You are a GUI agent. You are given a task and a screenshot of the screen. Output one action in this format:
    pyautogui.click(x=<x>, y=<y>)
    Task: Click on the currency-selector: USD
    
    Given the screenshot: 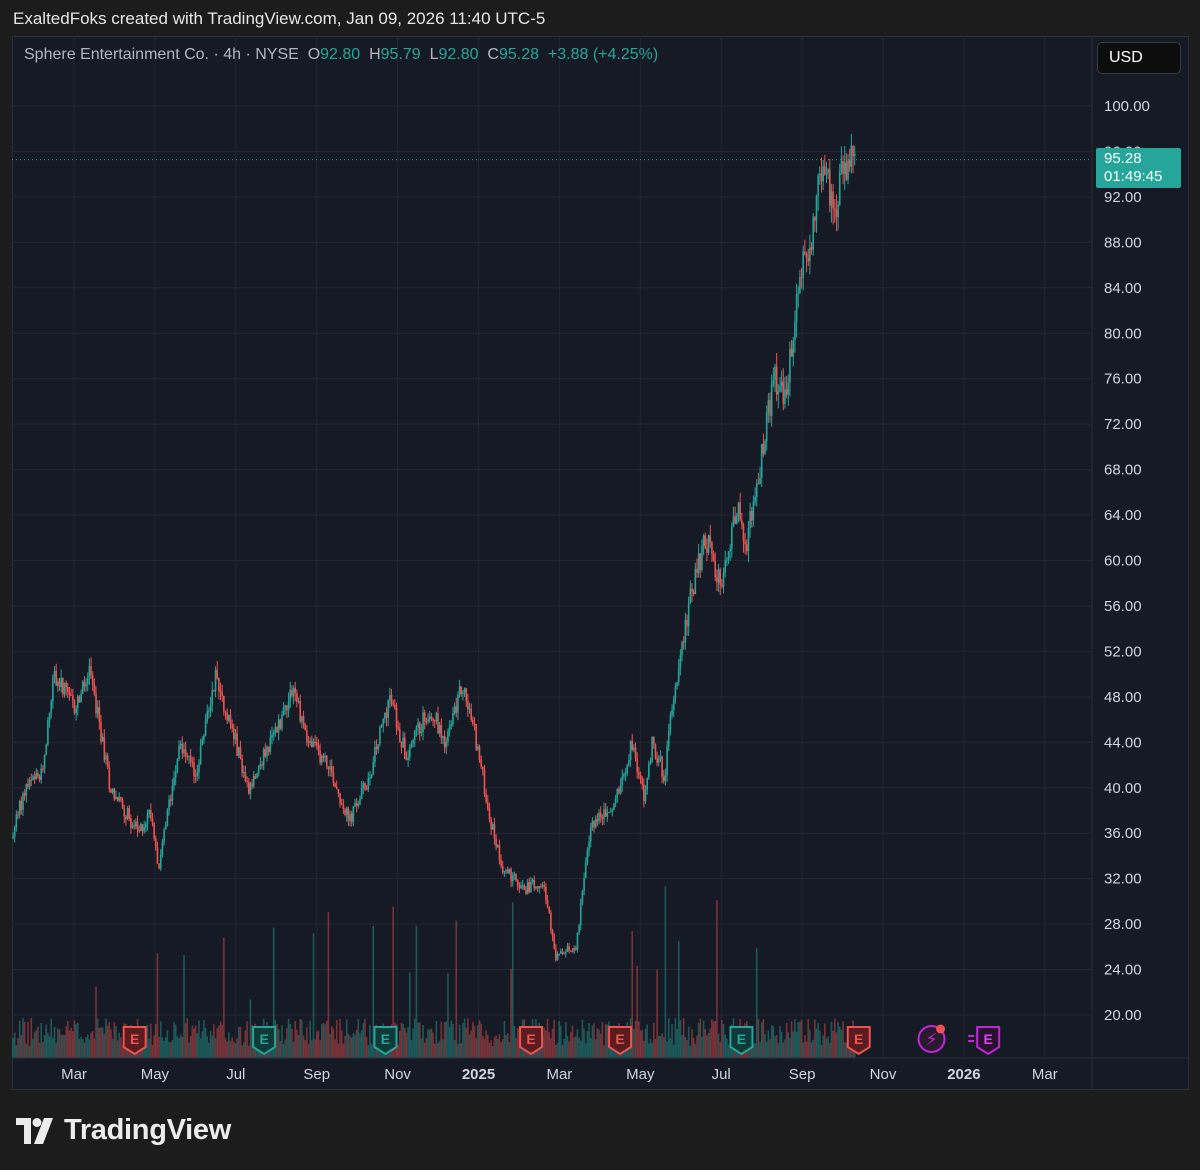 What is the action you would take?
    pyautogui.click(x=1139, y=58)
    